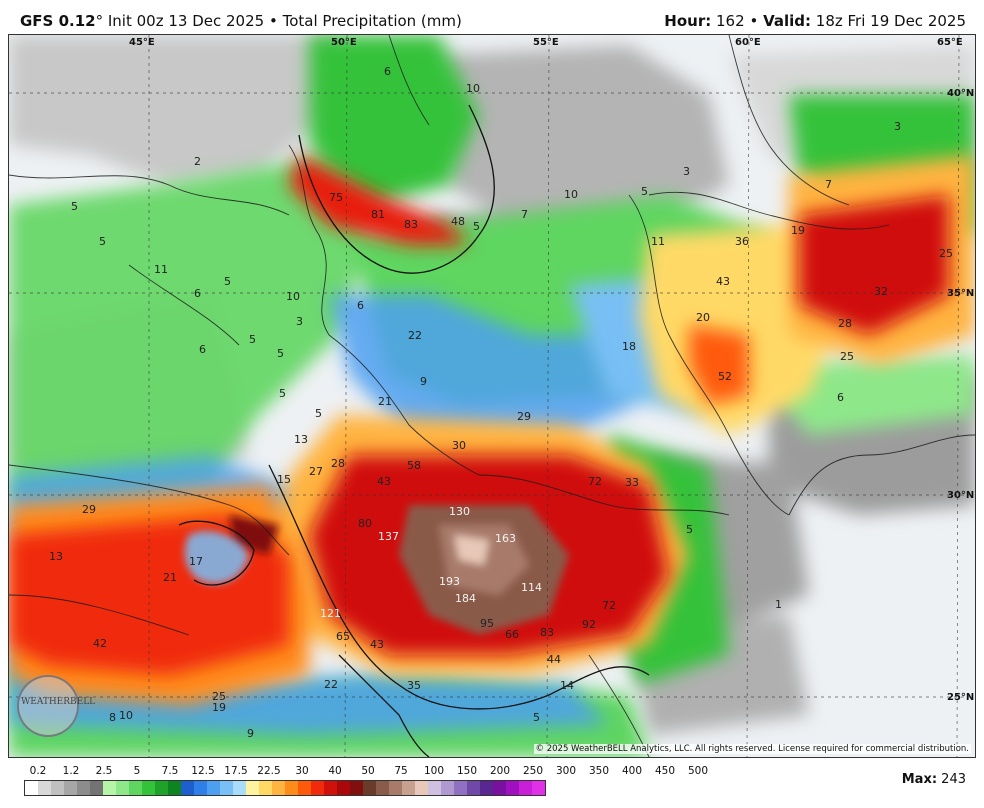 Image resolution: width=984 pixels, height=808 pixels. I want to click on precip-value-label: 18, so click(629, 346).